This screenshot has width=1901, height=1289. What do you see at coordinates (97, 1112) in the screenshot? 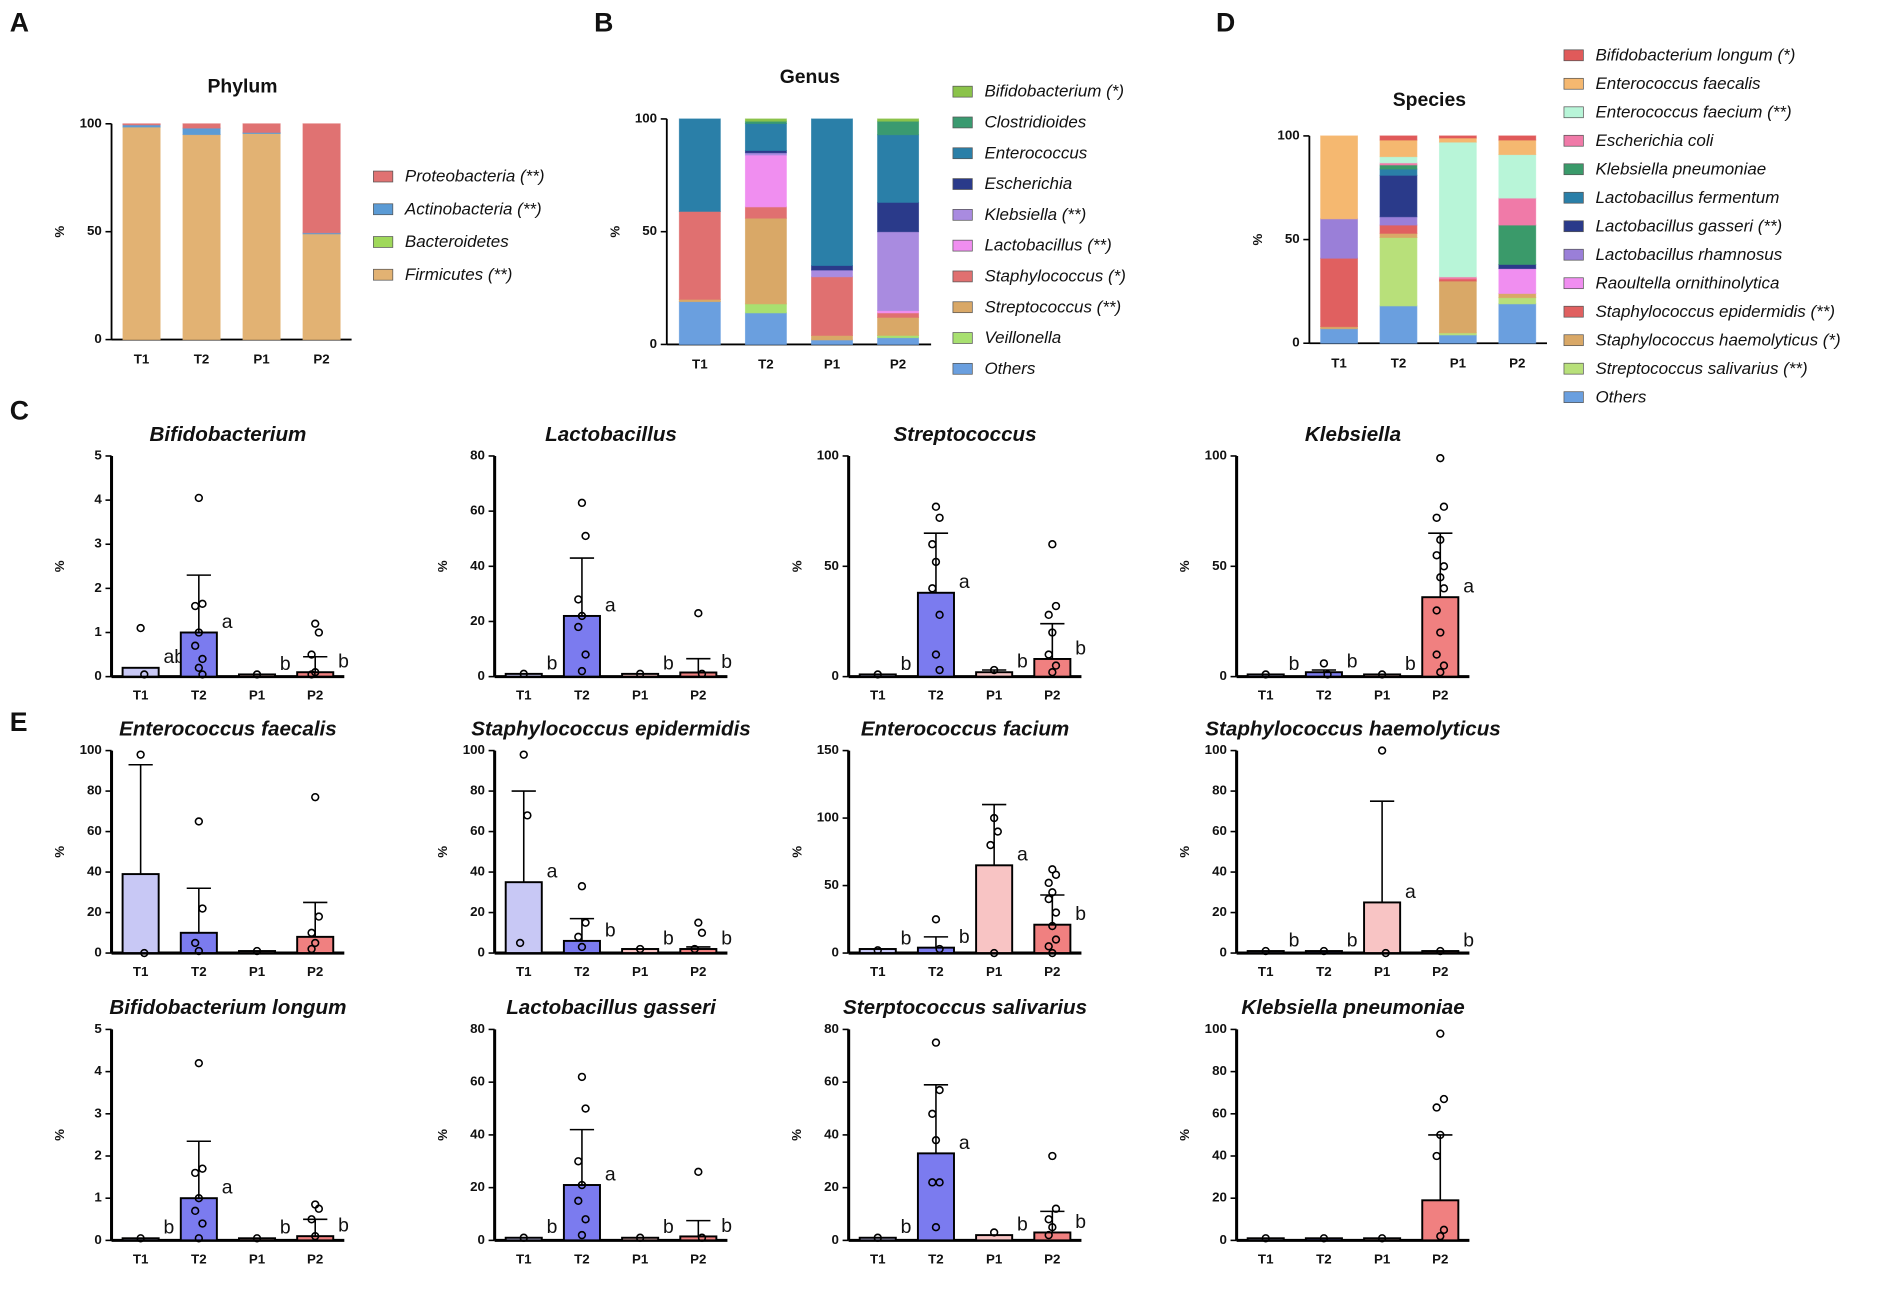
I see `y-tick-label: 3` at bounding box center [97, 1112].